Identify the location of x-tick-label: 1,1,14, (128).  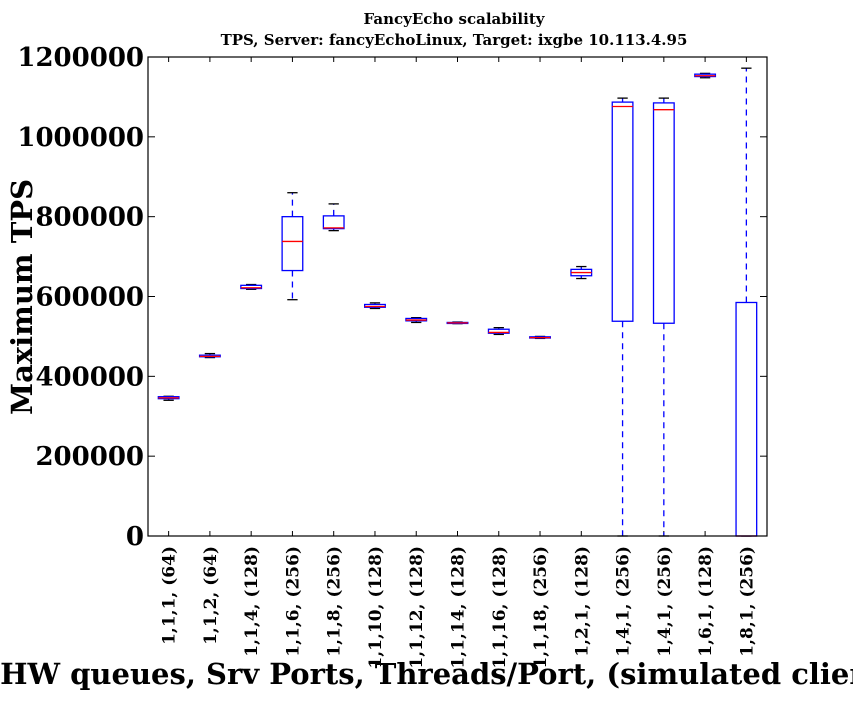
(459, 607).